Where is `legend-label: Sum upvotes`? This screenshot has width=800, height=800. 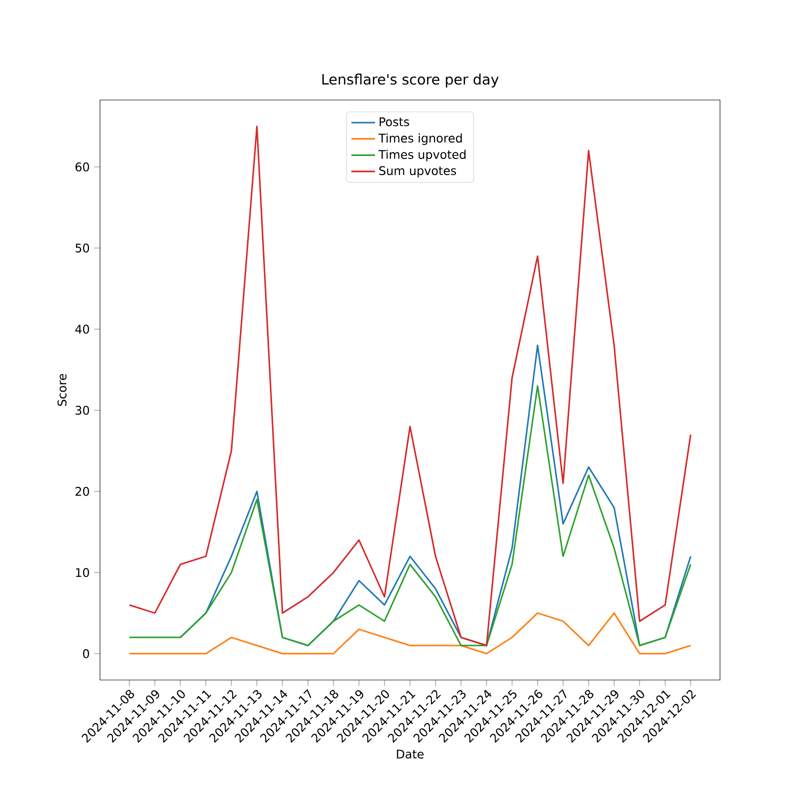
legend-label: Sum upvotes is located at coordinates (417, 172).